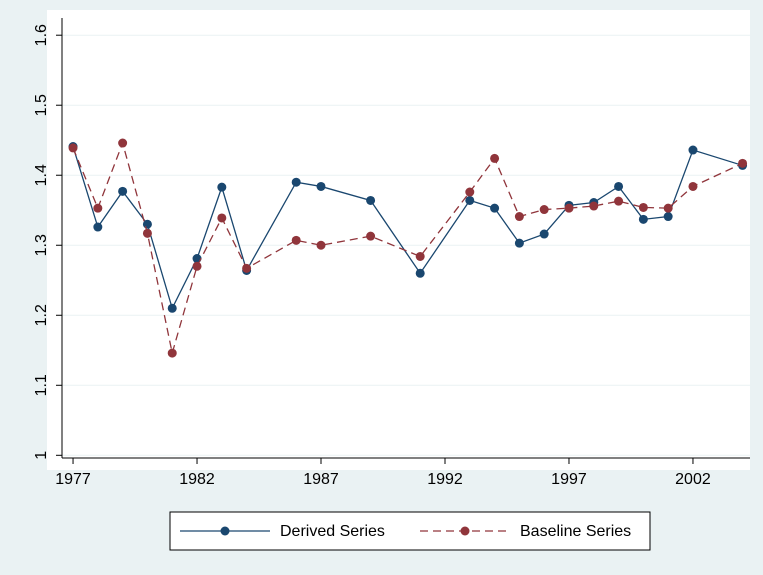  Describe the element at coordinates (445, 479) in the screenshot. I see `x-tick-label: 1992` at that location.